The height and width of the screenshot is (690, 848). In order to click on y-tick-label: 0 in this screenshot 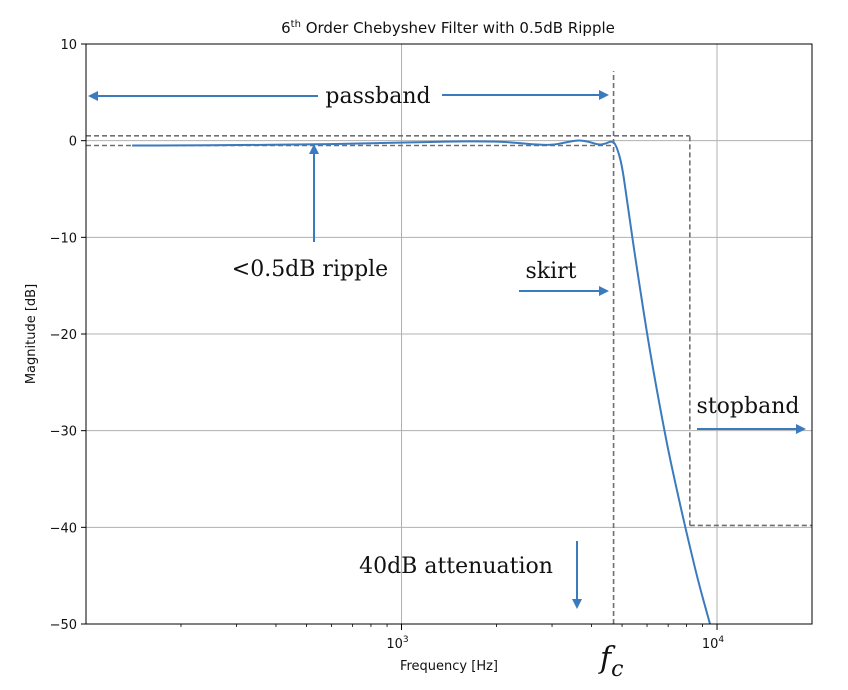, I will do `click(73, 142)`.